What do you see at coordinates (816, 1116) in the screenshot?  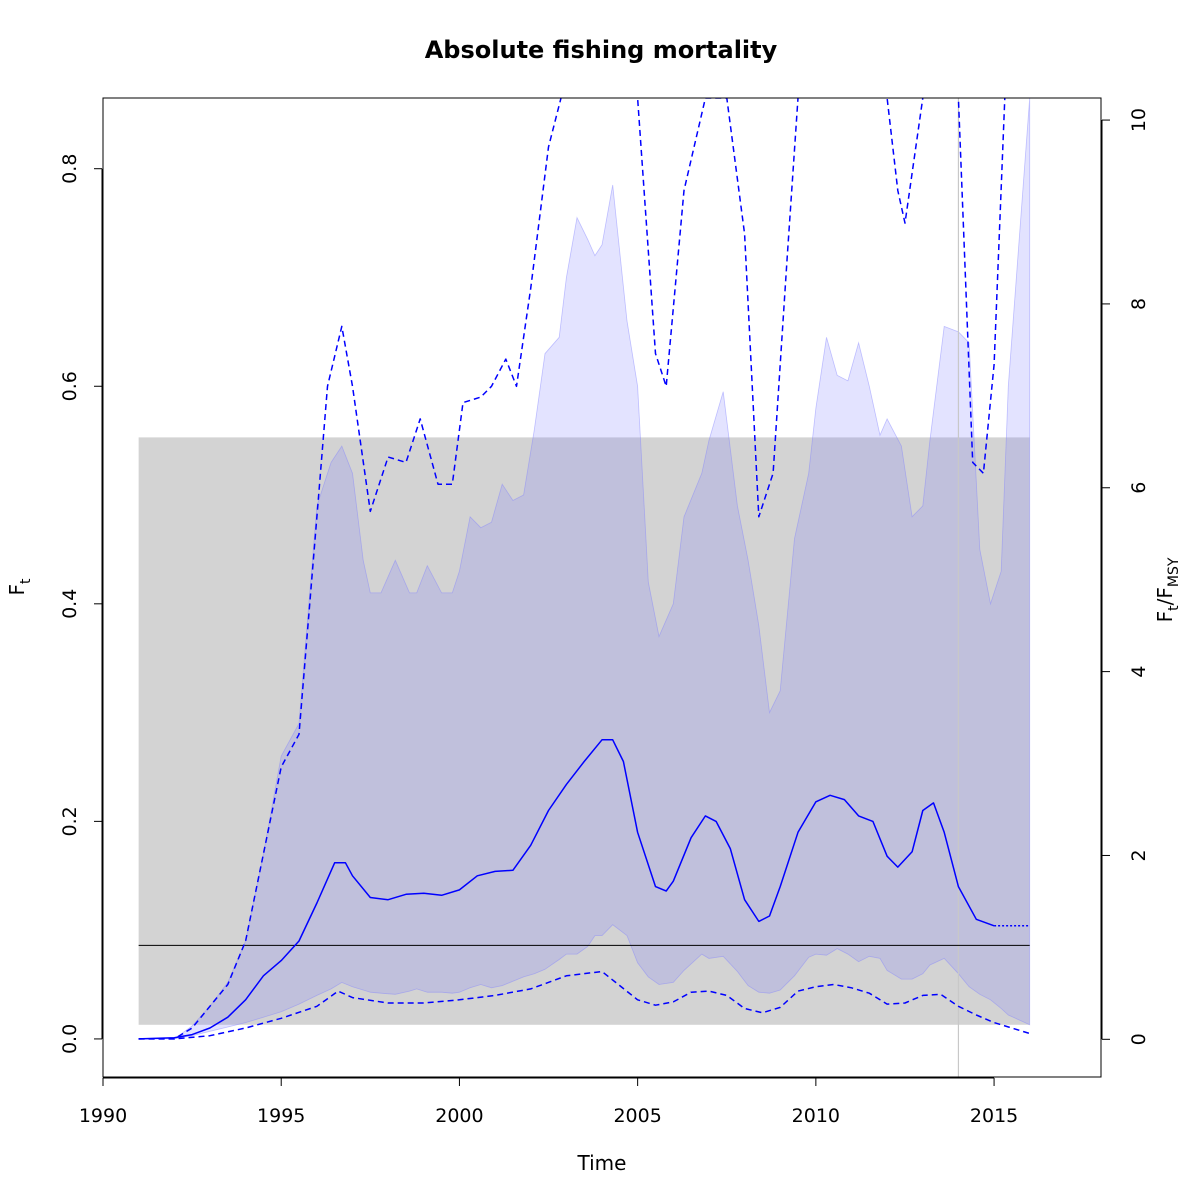 I see `x-tick-label: 2010` at bounding box center [816, 1116].